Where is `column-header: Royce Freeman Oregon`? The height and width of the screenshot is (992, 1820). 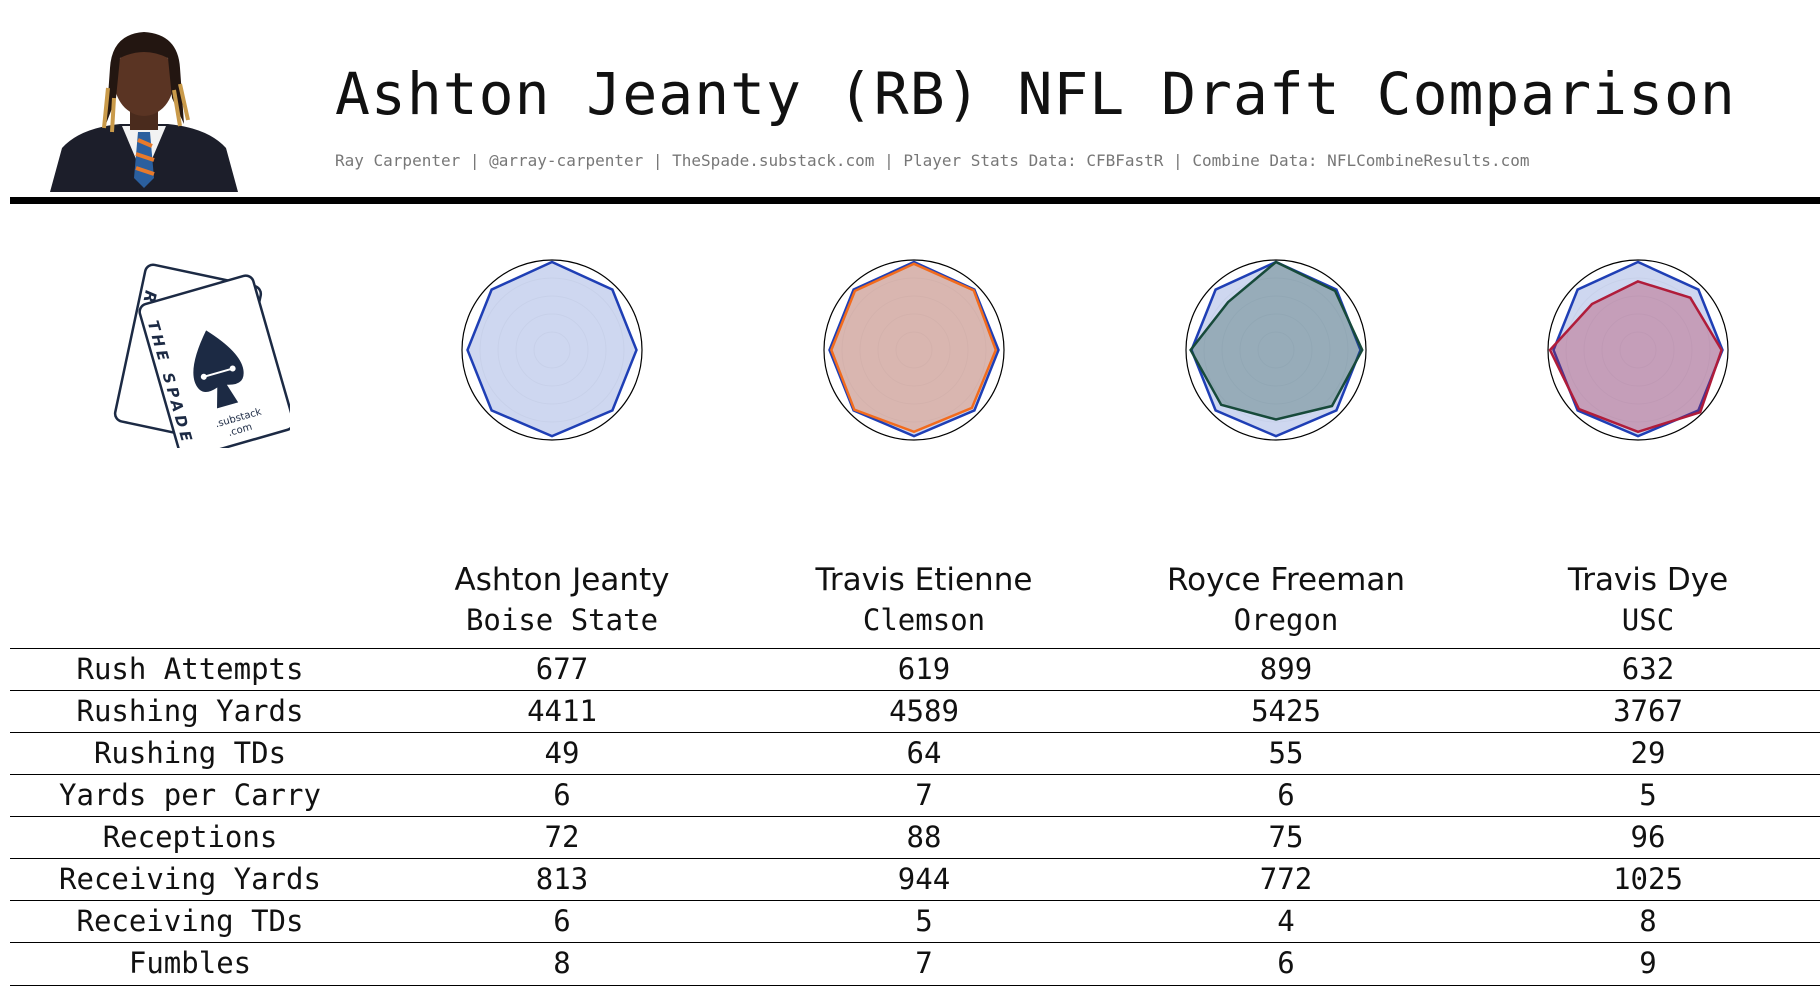 column-header: Royce Freeman Oregon is located at coordinates (1286, 600).